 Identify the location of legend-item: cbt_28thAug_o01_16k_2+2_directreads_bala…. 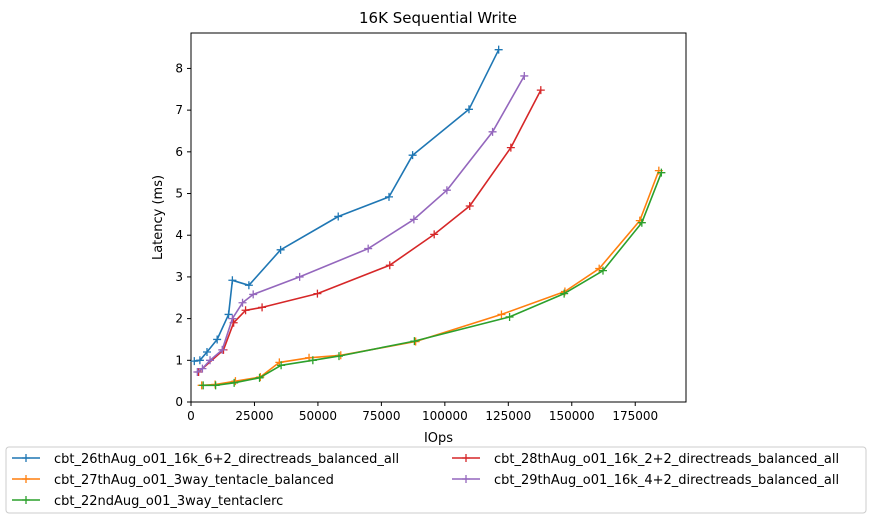
(645, 459).